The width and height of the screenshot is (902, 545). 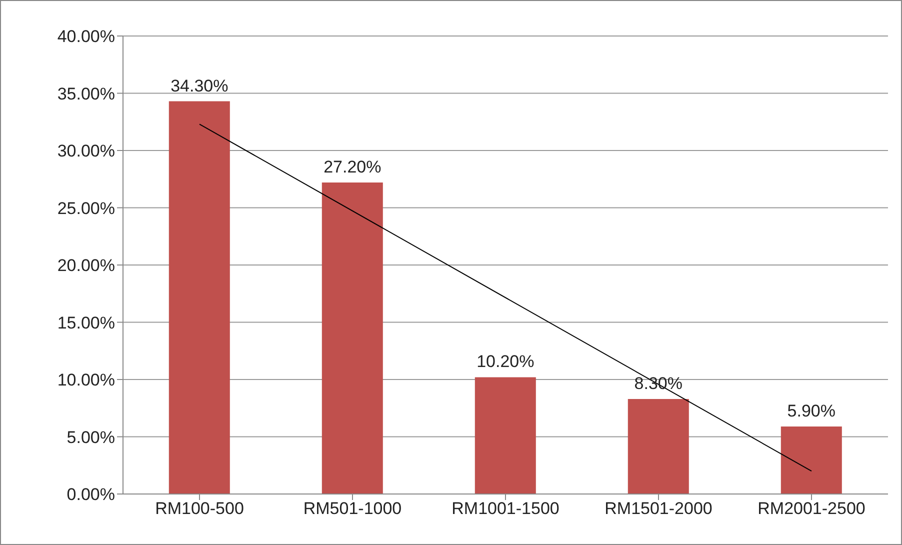 What do you see at coordinates (812, 508) in the screenshot?
I see `x-tick-label: RM2001-2500` at bounding box center [812, 508].